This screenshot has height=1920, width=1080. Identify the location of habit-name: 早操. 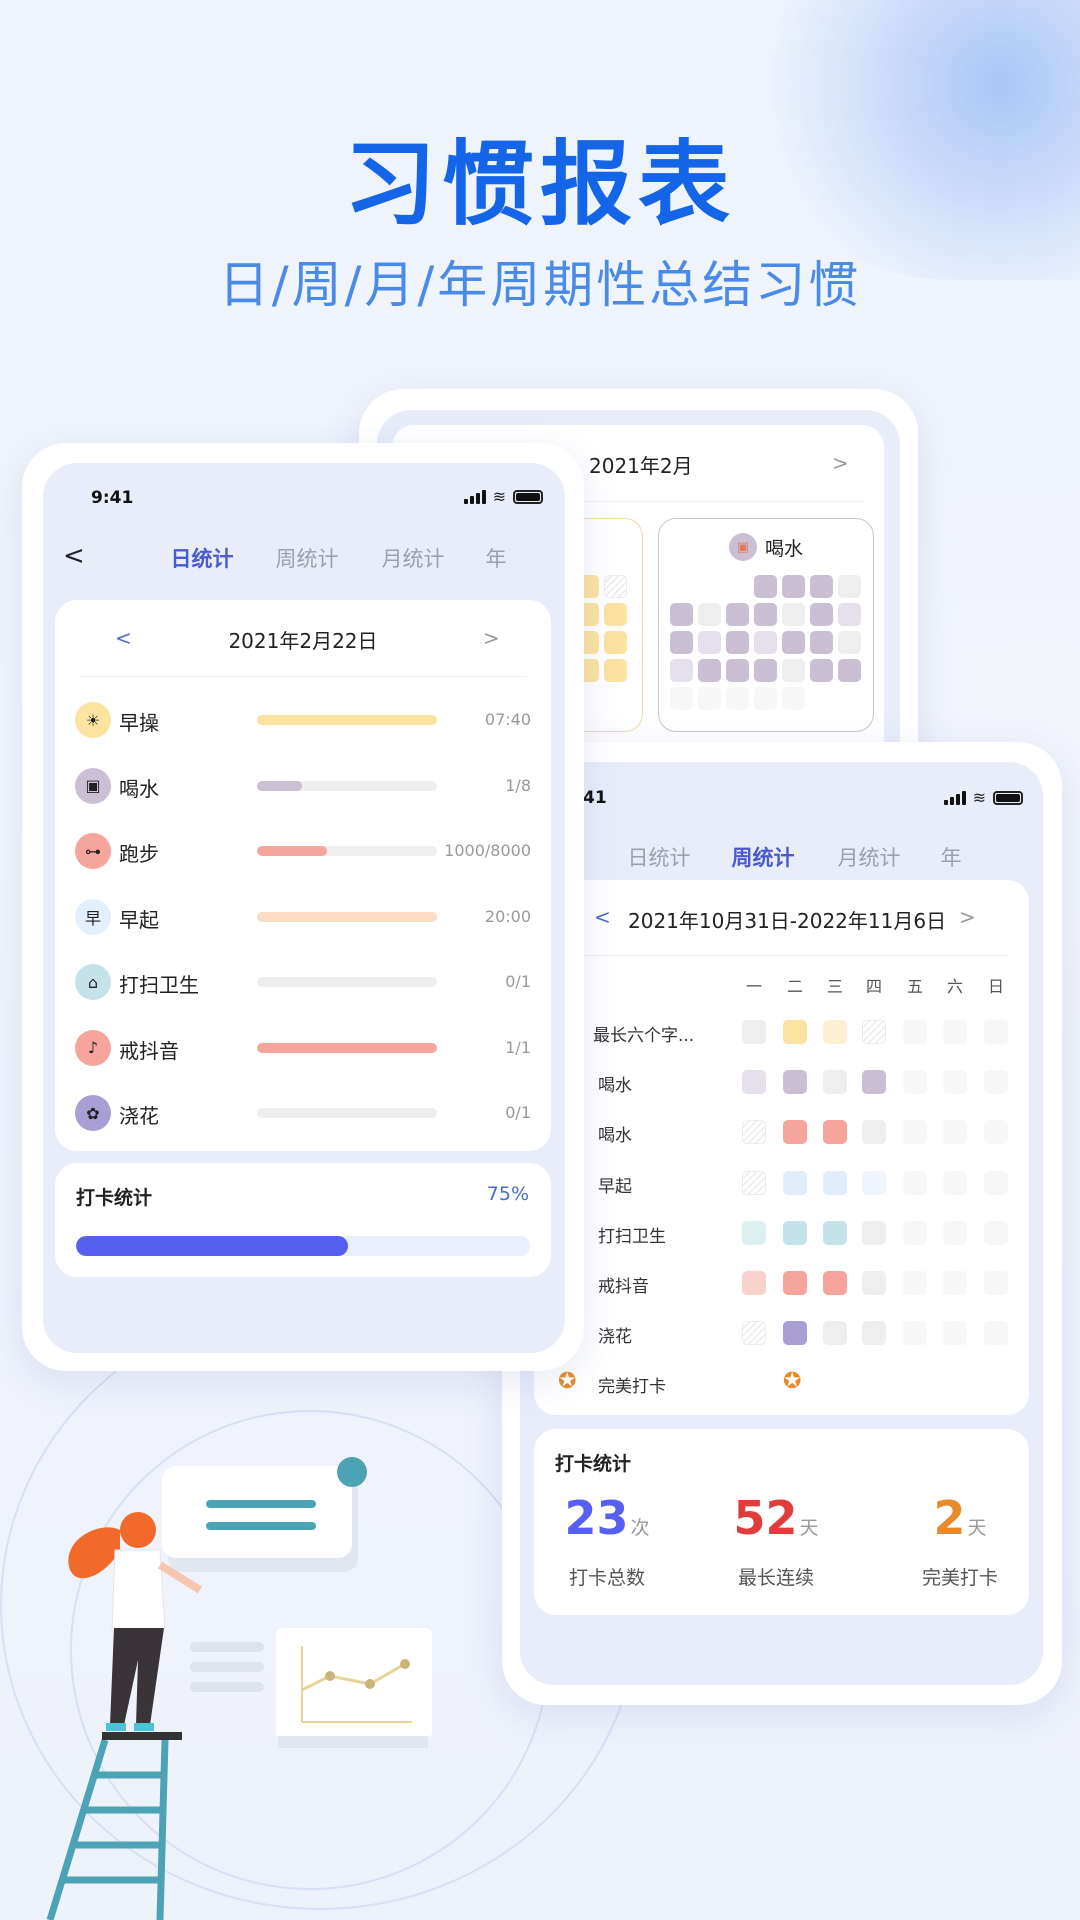
(139, 723).